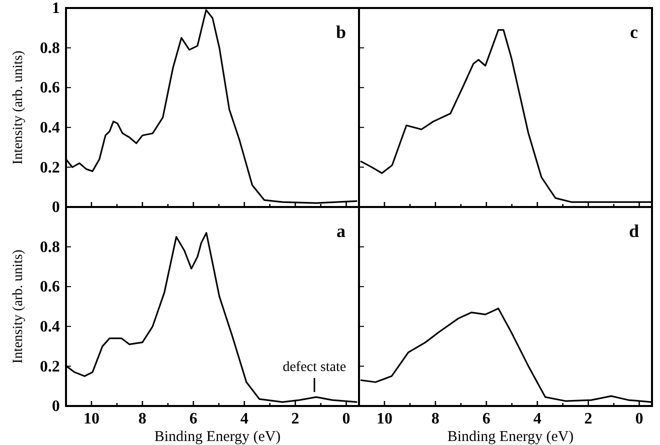 Image resolution: width=660 pixels, height=445 pixels. Describe the element at coordinates (56, 9) in the screenshot. I see `y-tick-label: 1` at that location.